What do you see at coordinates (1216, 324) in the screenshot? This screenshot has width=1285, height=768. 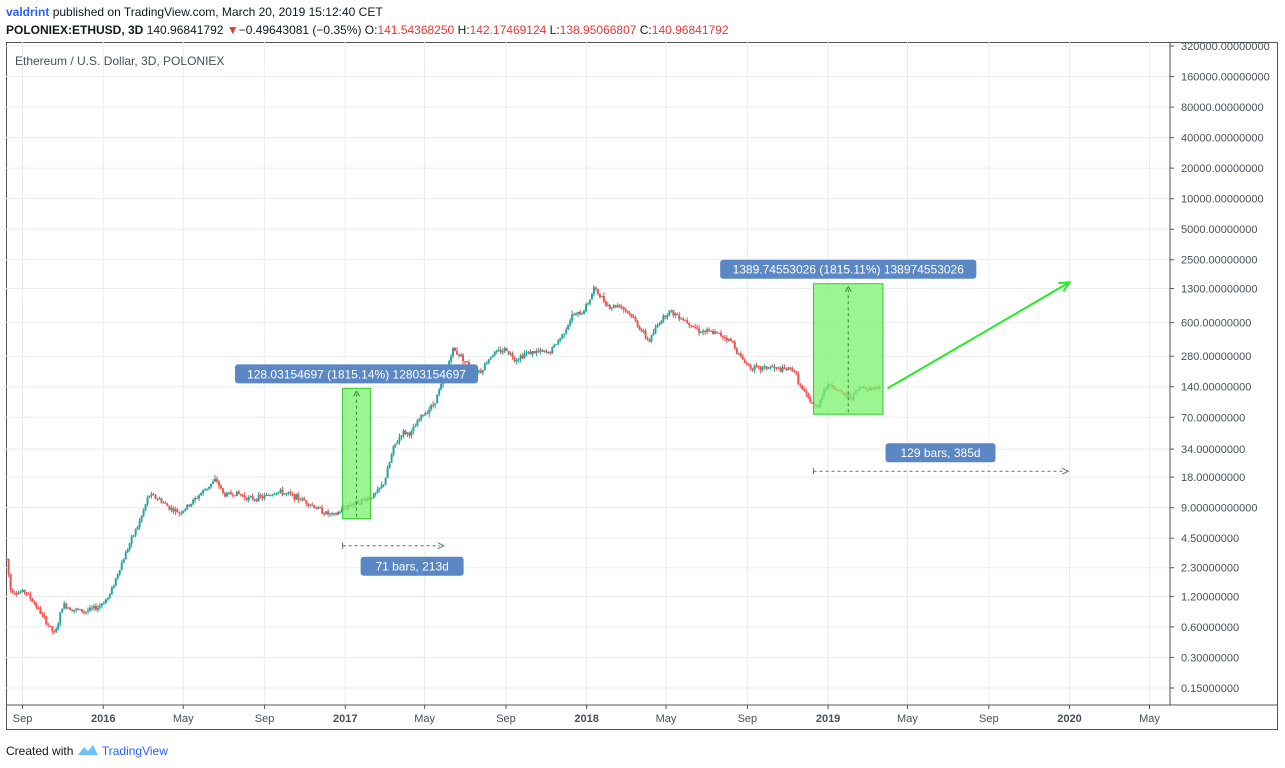 I see `y-tick-label: 600.00000000` at bounding box center [1216, 324].